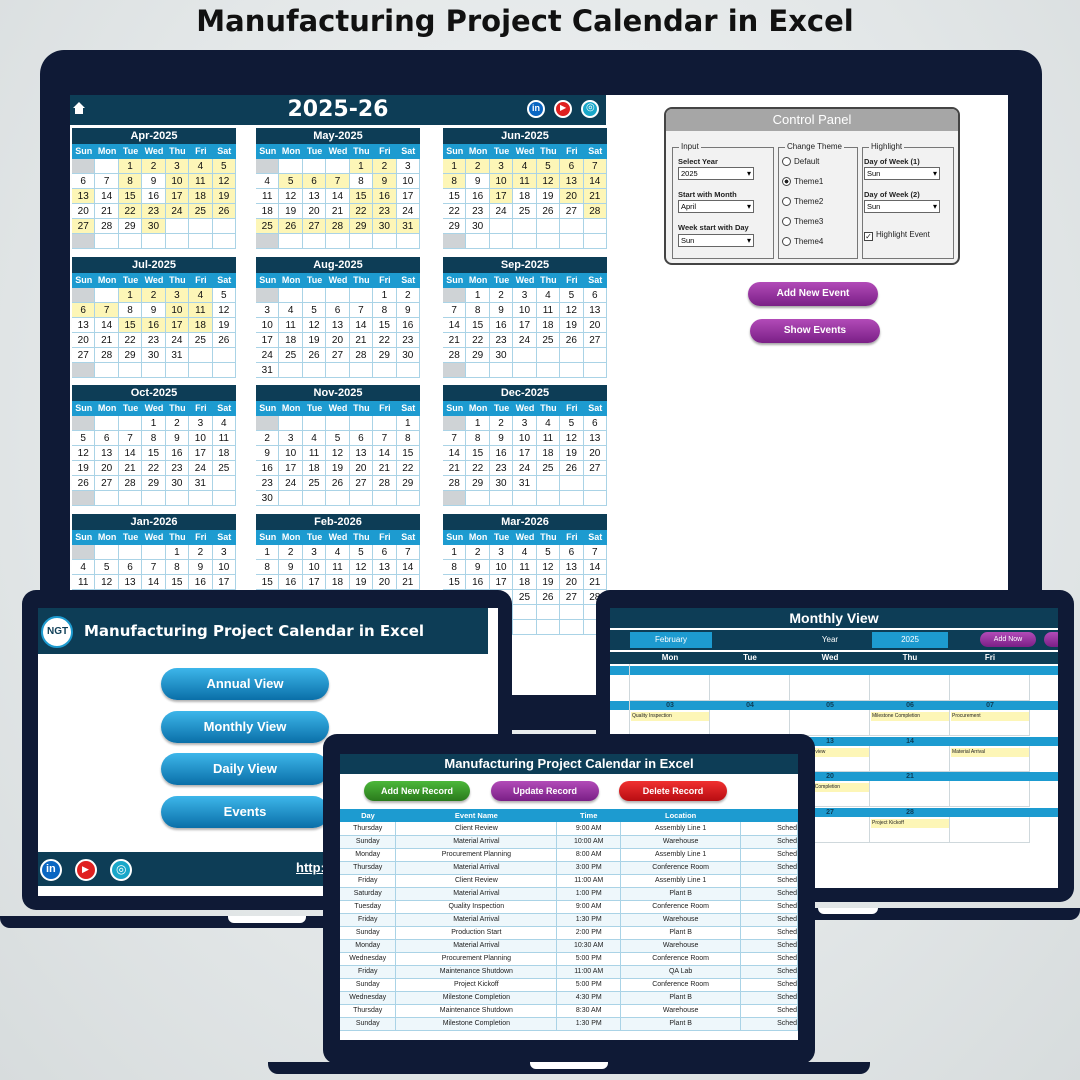  Describe the element at coordinates (716, 206) in the screenshot. I see `start-month-dropdown: April` at that location.